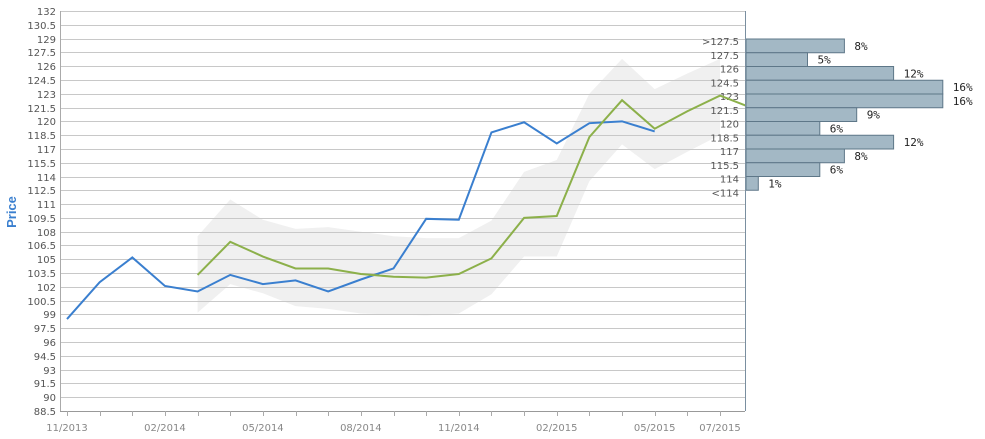  I want to click on histogram-bin-label: 123, so click(729, 97).